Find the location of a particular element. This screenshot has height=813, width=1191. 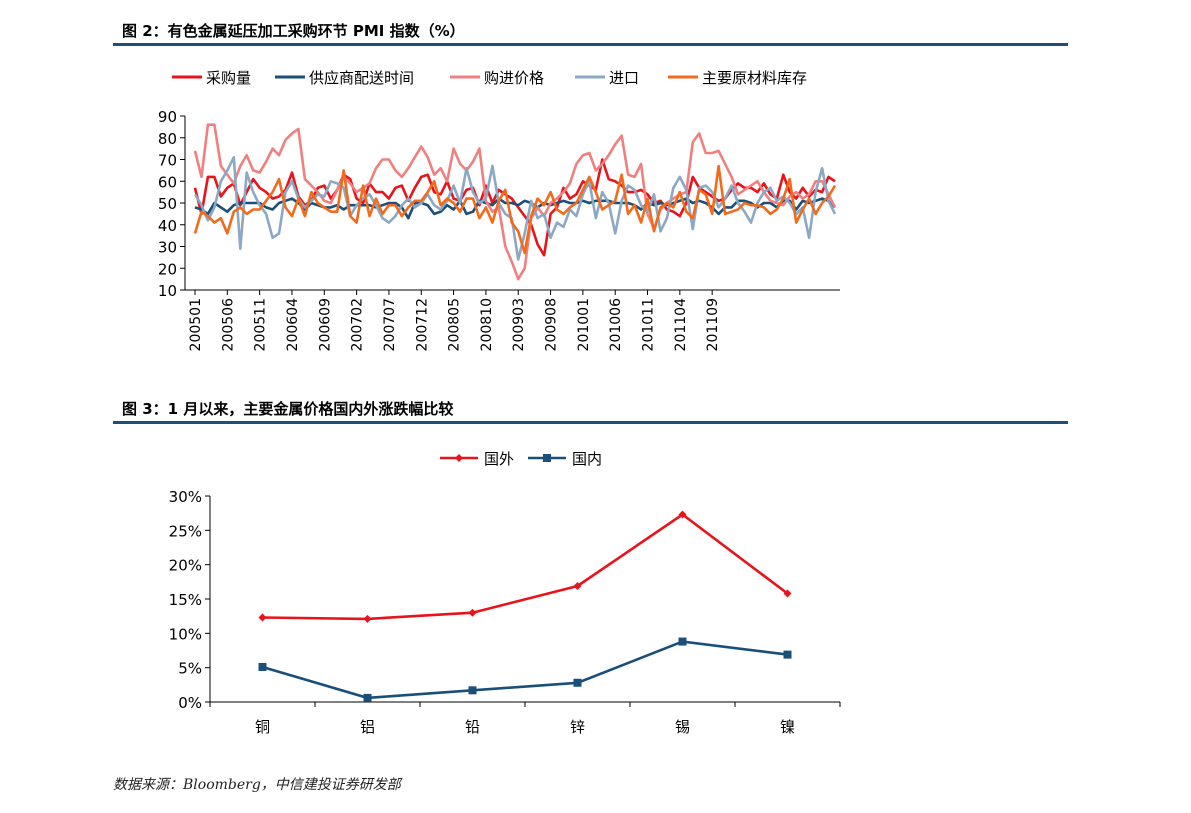

chart1-x-tick-label: 200810 is located at coordinates (487, 324).